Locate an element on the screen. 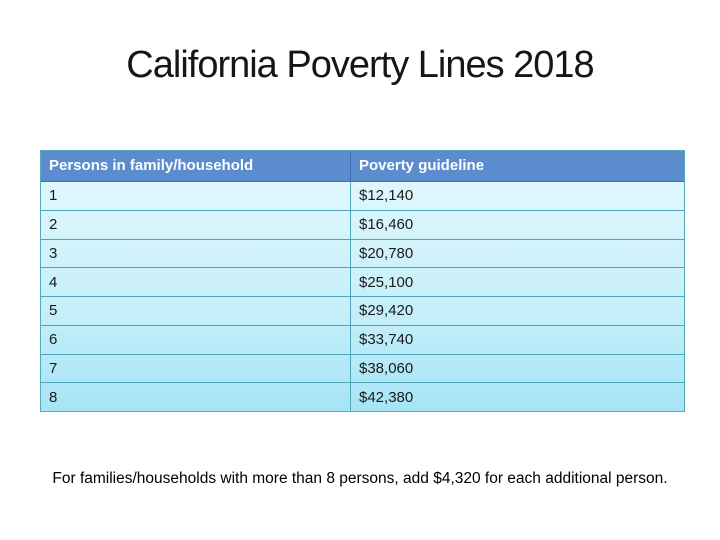  guideline-cell: $33,740 is located at coordinates (386, 340).